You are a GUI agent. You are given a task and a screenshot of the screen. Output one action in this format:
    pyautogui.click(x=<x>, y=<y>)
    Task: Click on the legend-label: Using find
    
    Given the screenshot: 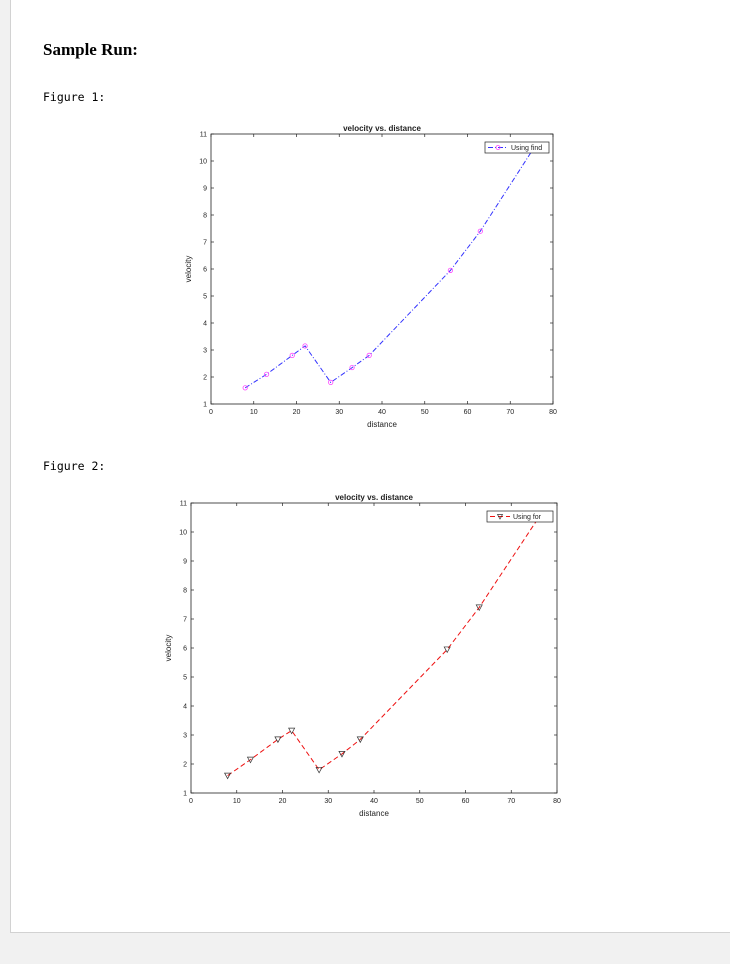 What is the action you would take?
    pyautogui.click(x=526, y=148)
    